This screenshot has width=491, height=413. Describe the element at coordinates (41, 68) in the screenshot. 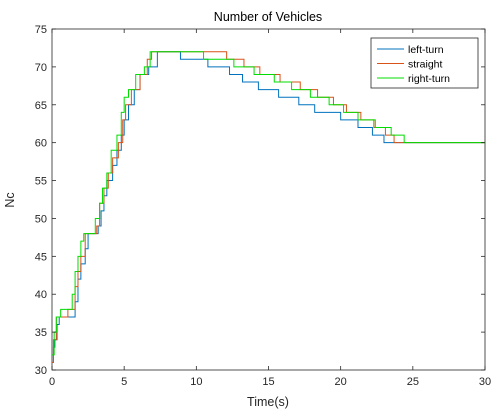

I see `y-tick-label: 70` at that location.